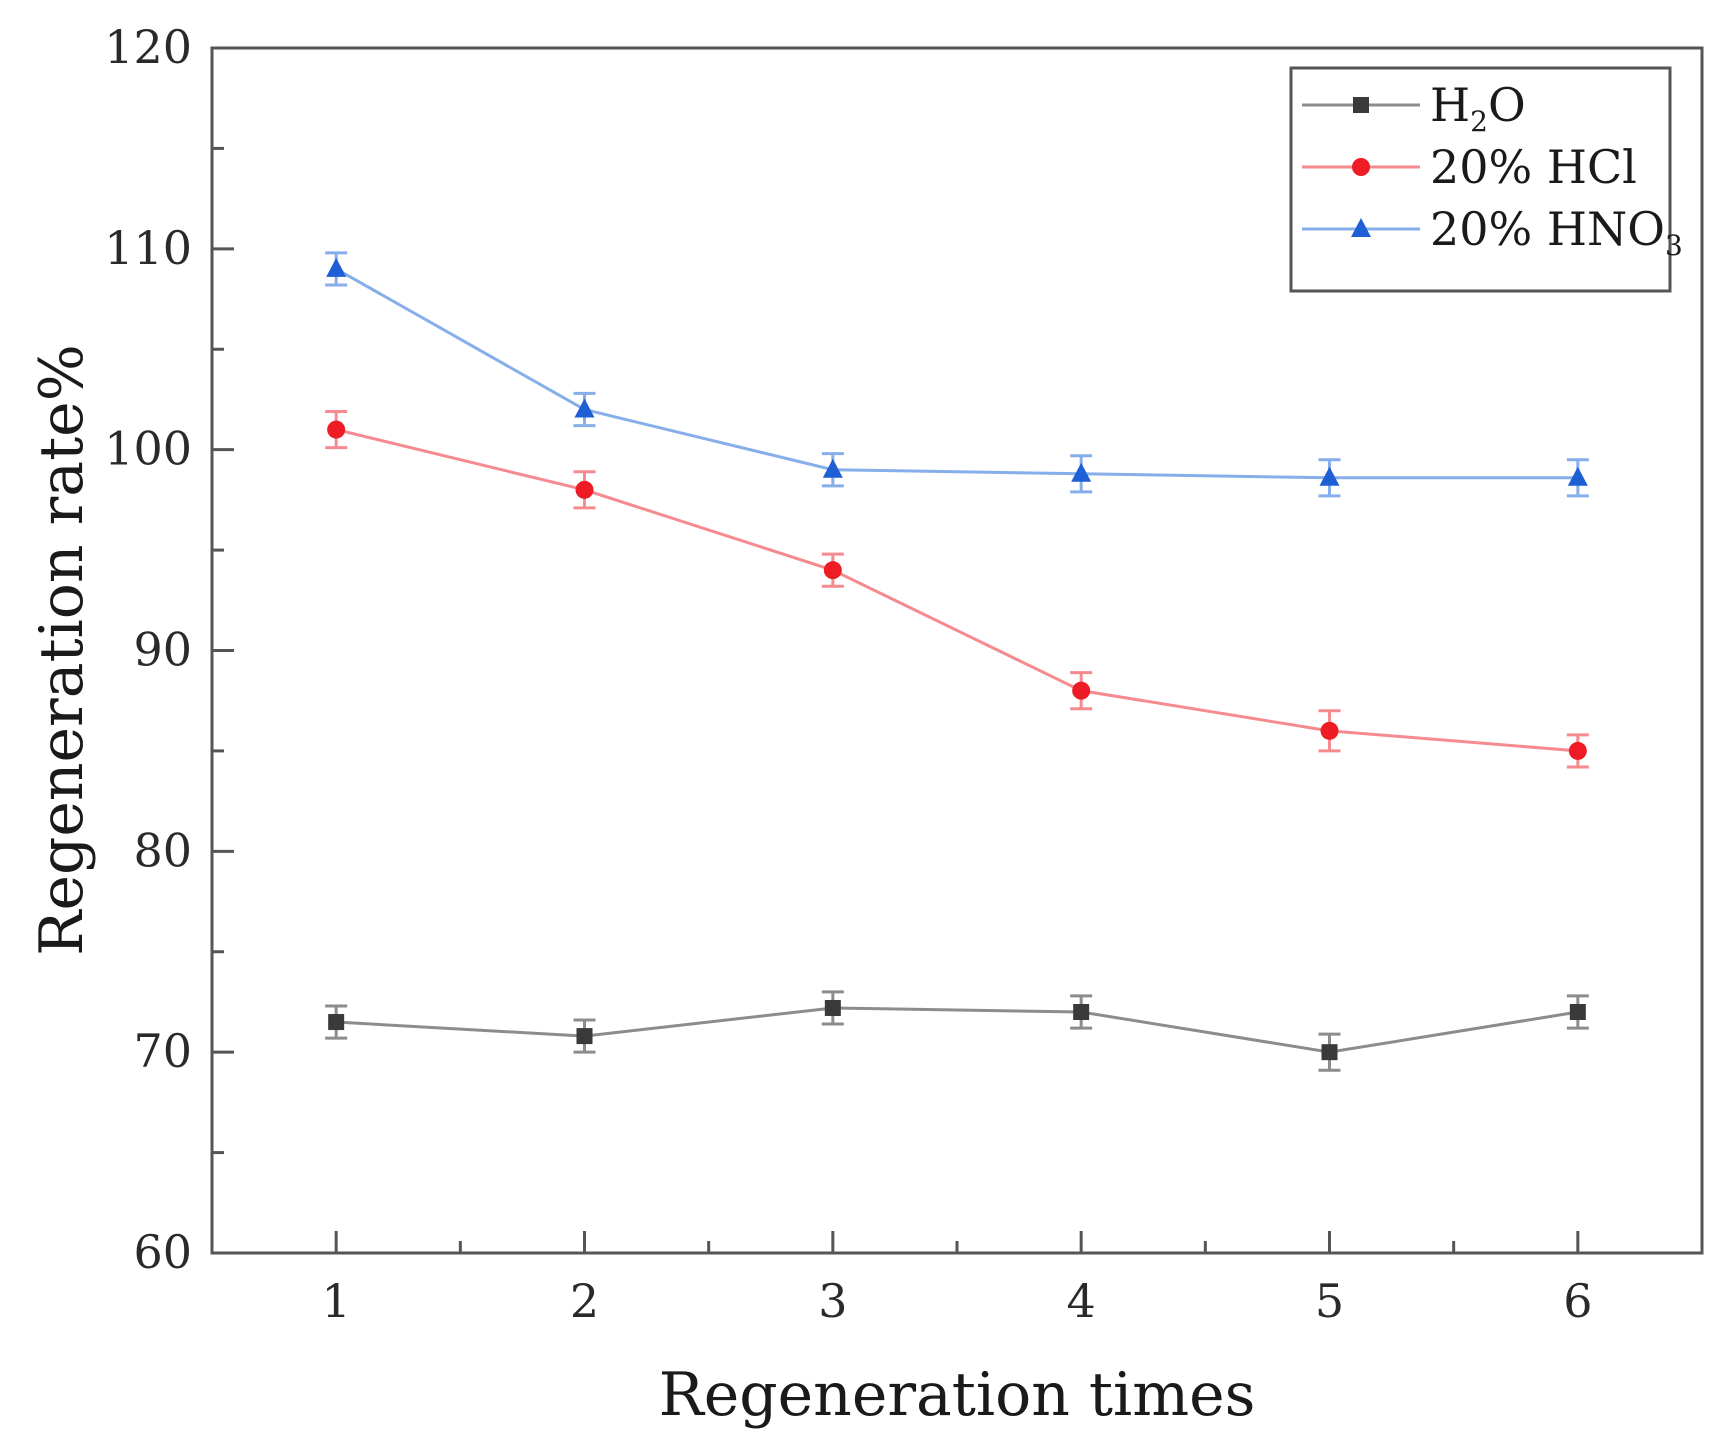 Image resolution: width=1732 pixels, height=1456 pixels. What do you see at coordinates (1361, 167) in the screenshot?
I see `series-2-legend-marker` at bounding box center [1361, 167].